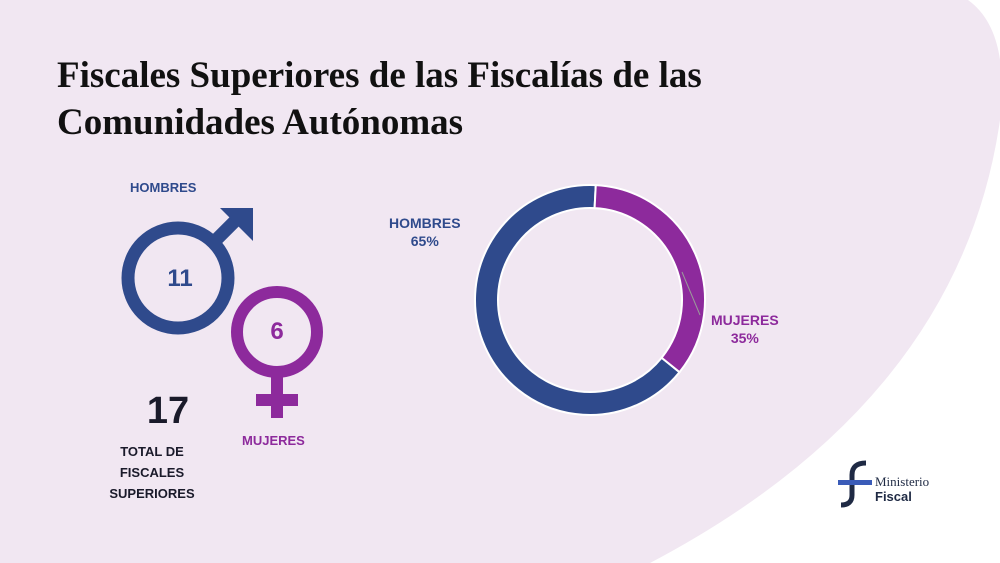  I want to click on logo-line-1: Ministerio, so click(902, 481).